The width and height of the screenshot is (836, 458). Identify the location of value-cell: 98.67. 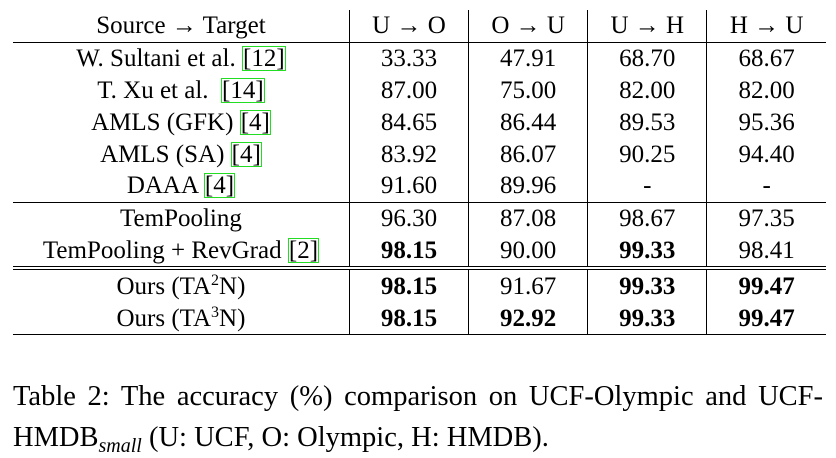
(647, 218).